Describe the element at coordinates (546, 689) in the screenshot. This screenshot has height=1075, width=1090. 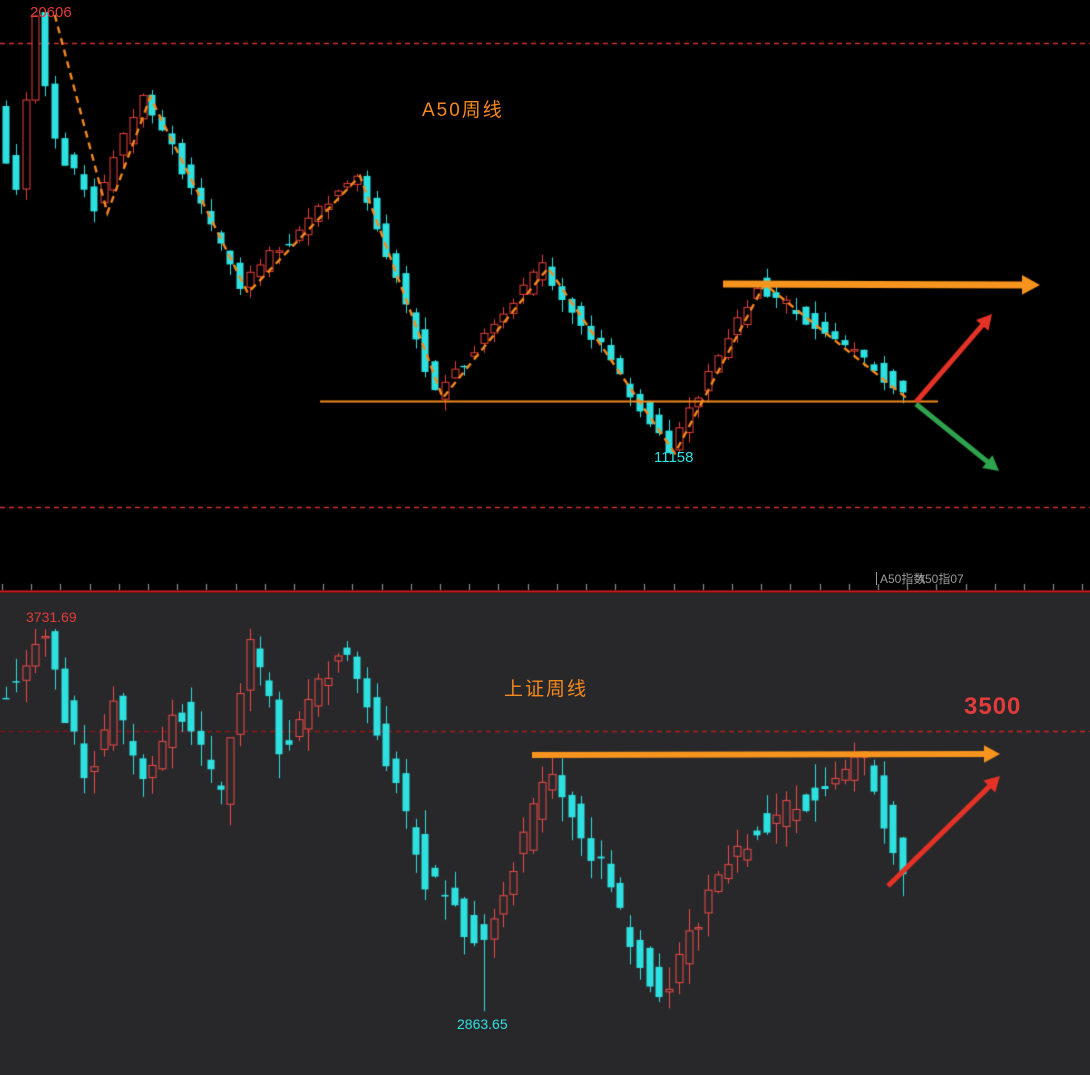
I see `shanghai-chart-title: 上证周线` at that location.